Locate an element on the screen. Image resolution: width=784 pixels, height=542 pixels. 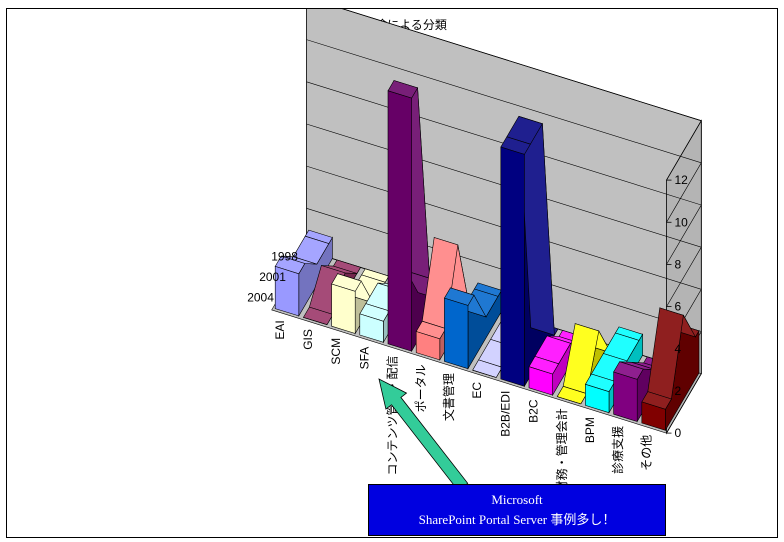
gridline is located at coordinates (522, 95).